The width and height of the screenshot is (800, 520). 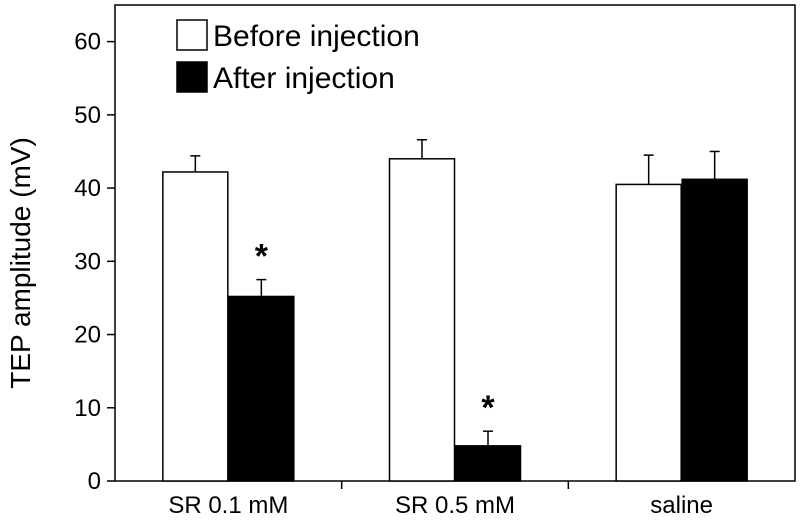 I want to click on y-tick-label: 30, so click(x=87, y=261).